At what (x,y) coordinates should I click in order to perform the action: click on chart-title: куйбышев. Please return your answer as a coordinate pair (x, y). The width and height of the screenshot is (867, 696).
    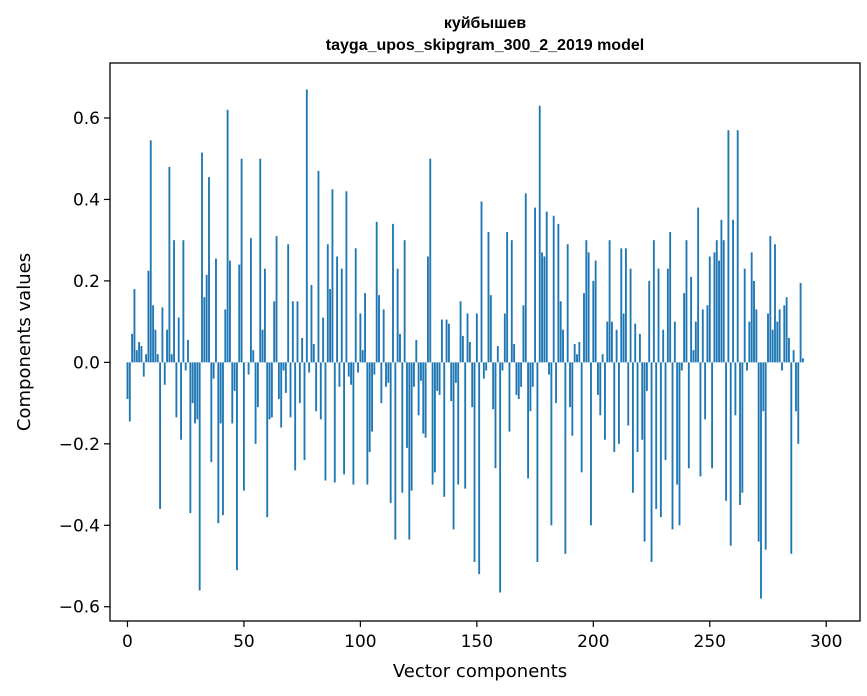
    Looking at the image, I should click on (485, 23).